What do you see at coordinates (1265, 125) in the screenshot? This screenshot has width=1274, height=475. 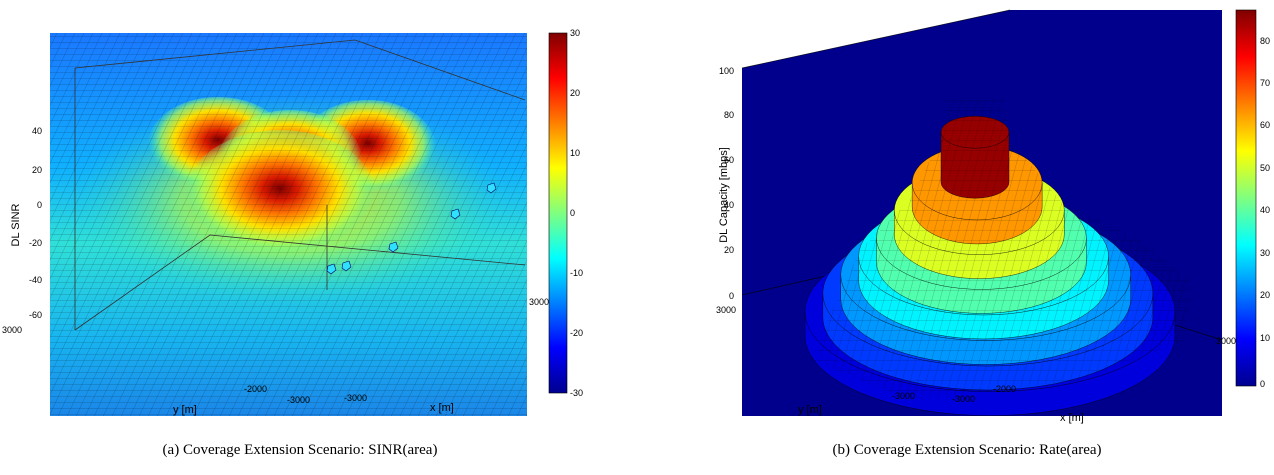 I see `cbar-tick: 60` at bounding box center [1265, 125].